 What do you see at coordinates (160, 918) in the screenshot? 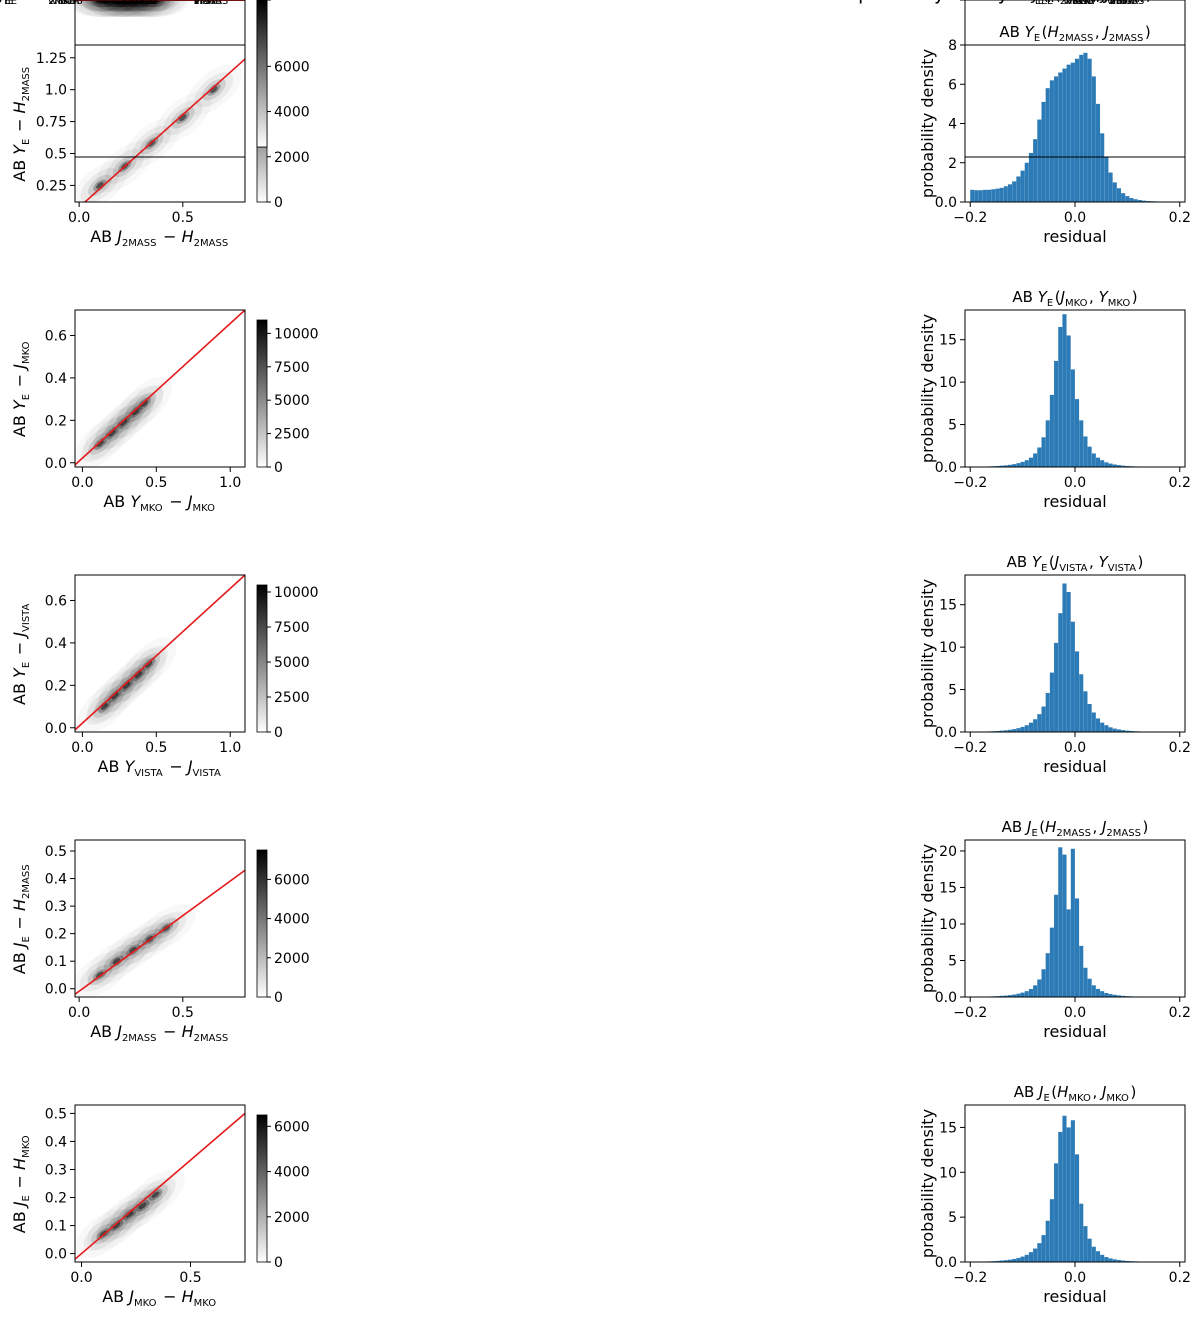
I see `panel-7-frame` at bounding box center [160, 918].